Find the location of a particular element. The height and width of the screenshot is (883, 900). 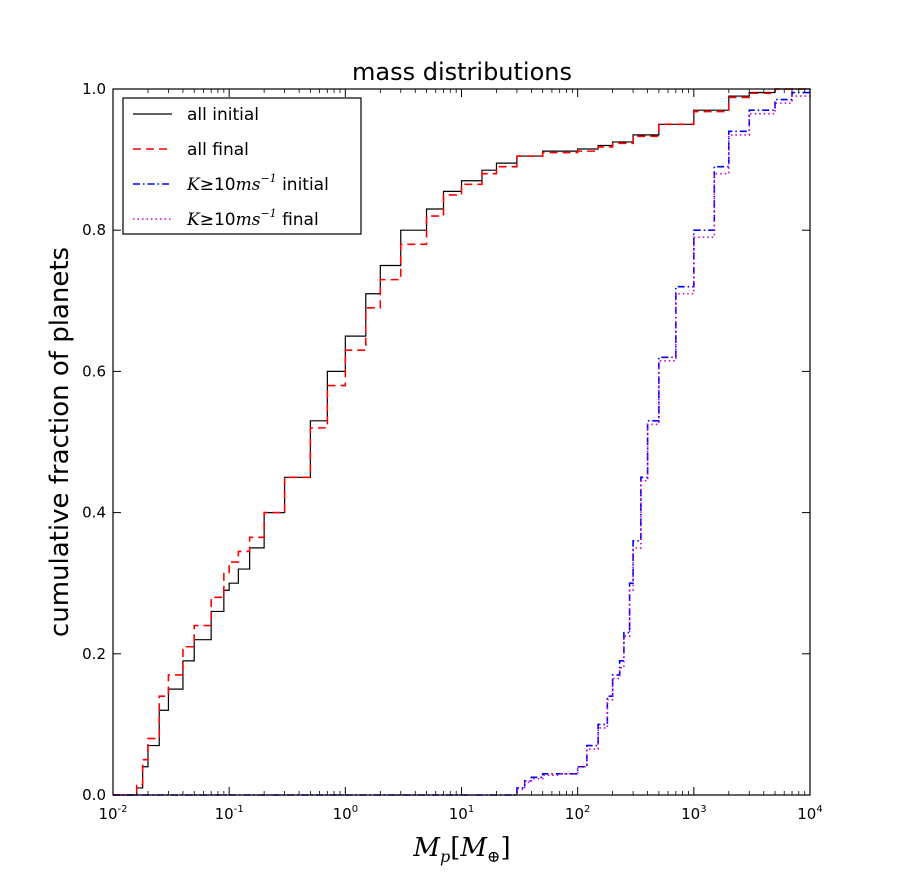

x-tick-exponent: 3 is located at coordinates (703, 809).